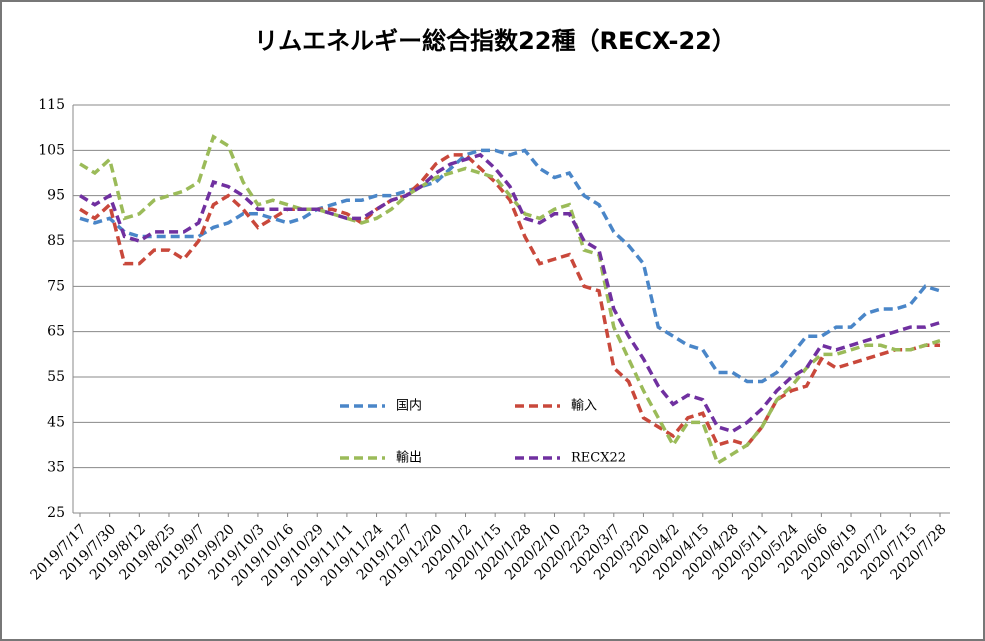 The image size is (985, 641). What do you see at coordinates (56, 241) in the screenshot?
I see `y-tick-label: 85` at bounding box center [56, 241].